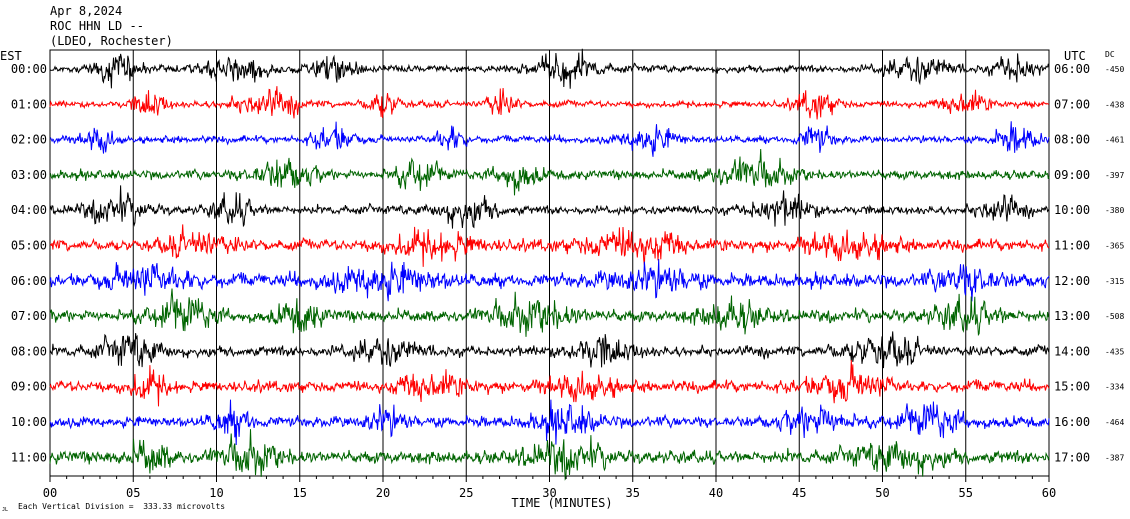 The height and width of the screenshot is (519, 1130). Describe the element at coordinates (1114, 175) in the screenshot. I see `dc-offset-label: -397` at that location.